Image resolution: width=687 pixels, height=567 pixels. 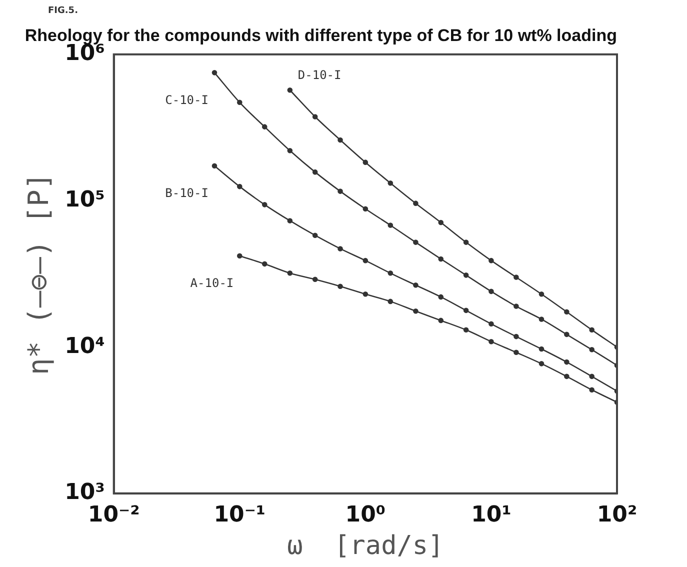 I want to click on y-tick-label: 10⁵, so click(x=84, y=199).